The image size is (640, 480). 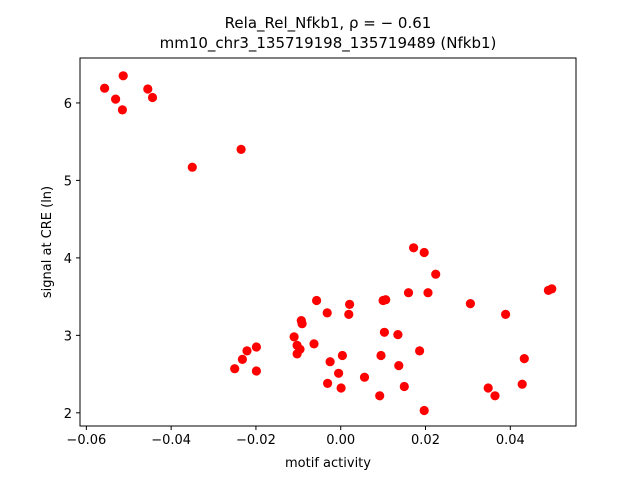 What do you see at coordinates (68, 104) in the screenshot?
I see `y-tick-label: 6` at bounding box center [68, 104].